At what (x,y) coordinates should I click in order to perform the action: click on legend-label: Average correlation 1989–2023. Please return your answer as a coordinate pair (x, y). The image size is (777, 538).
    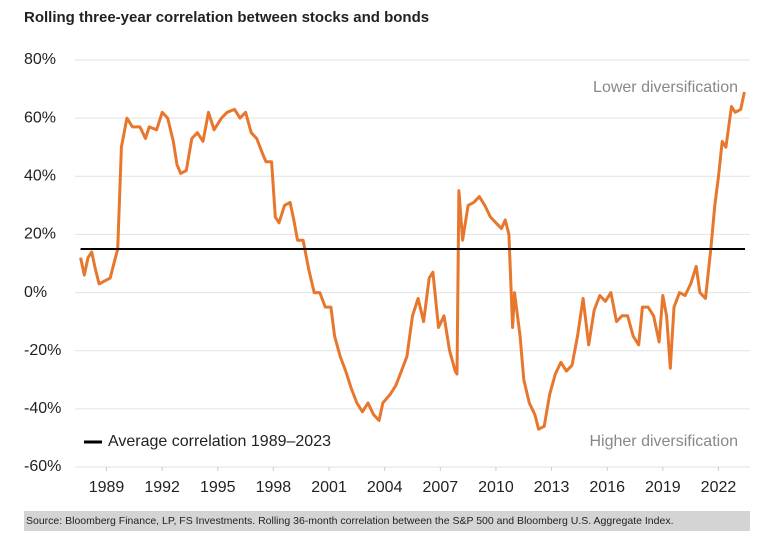
    Looking at the image, I should click on (219, 441).